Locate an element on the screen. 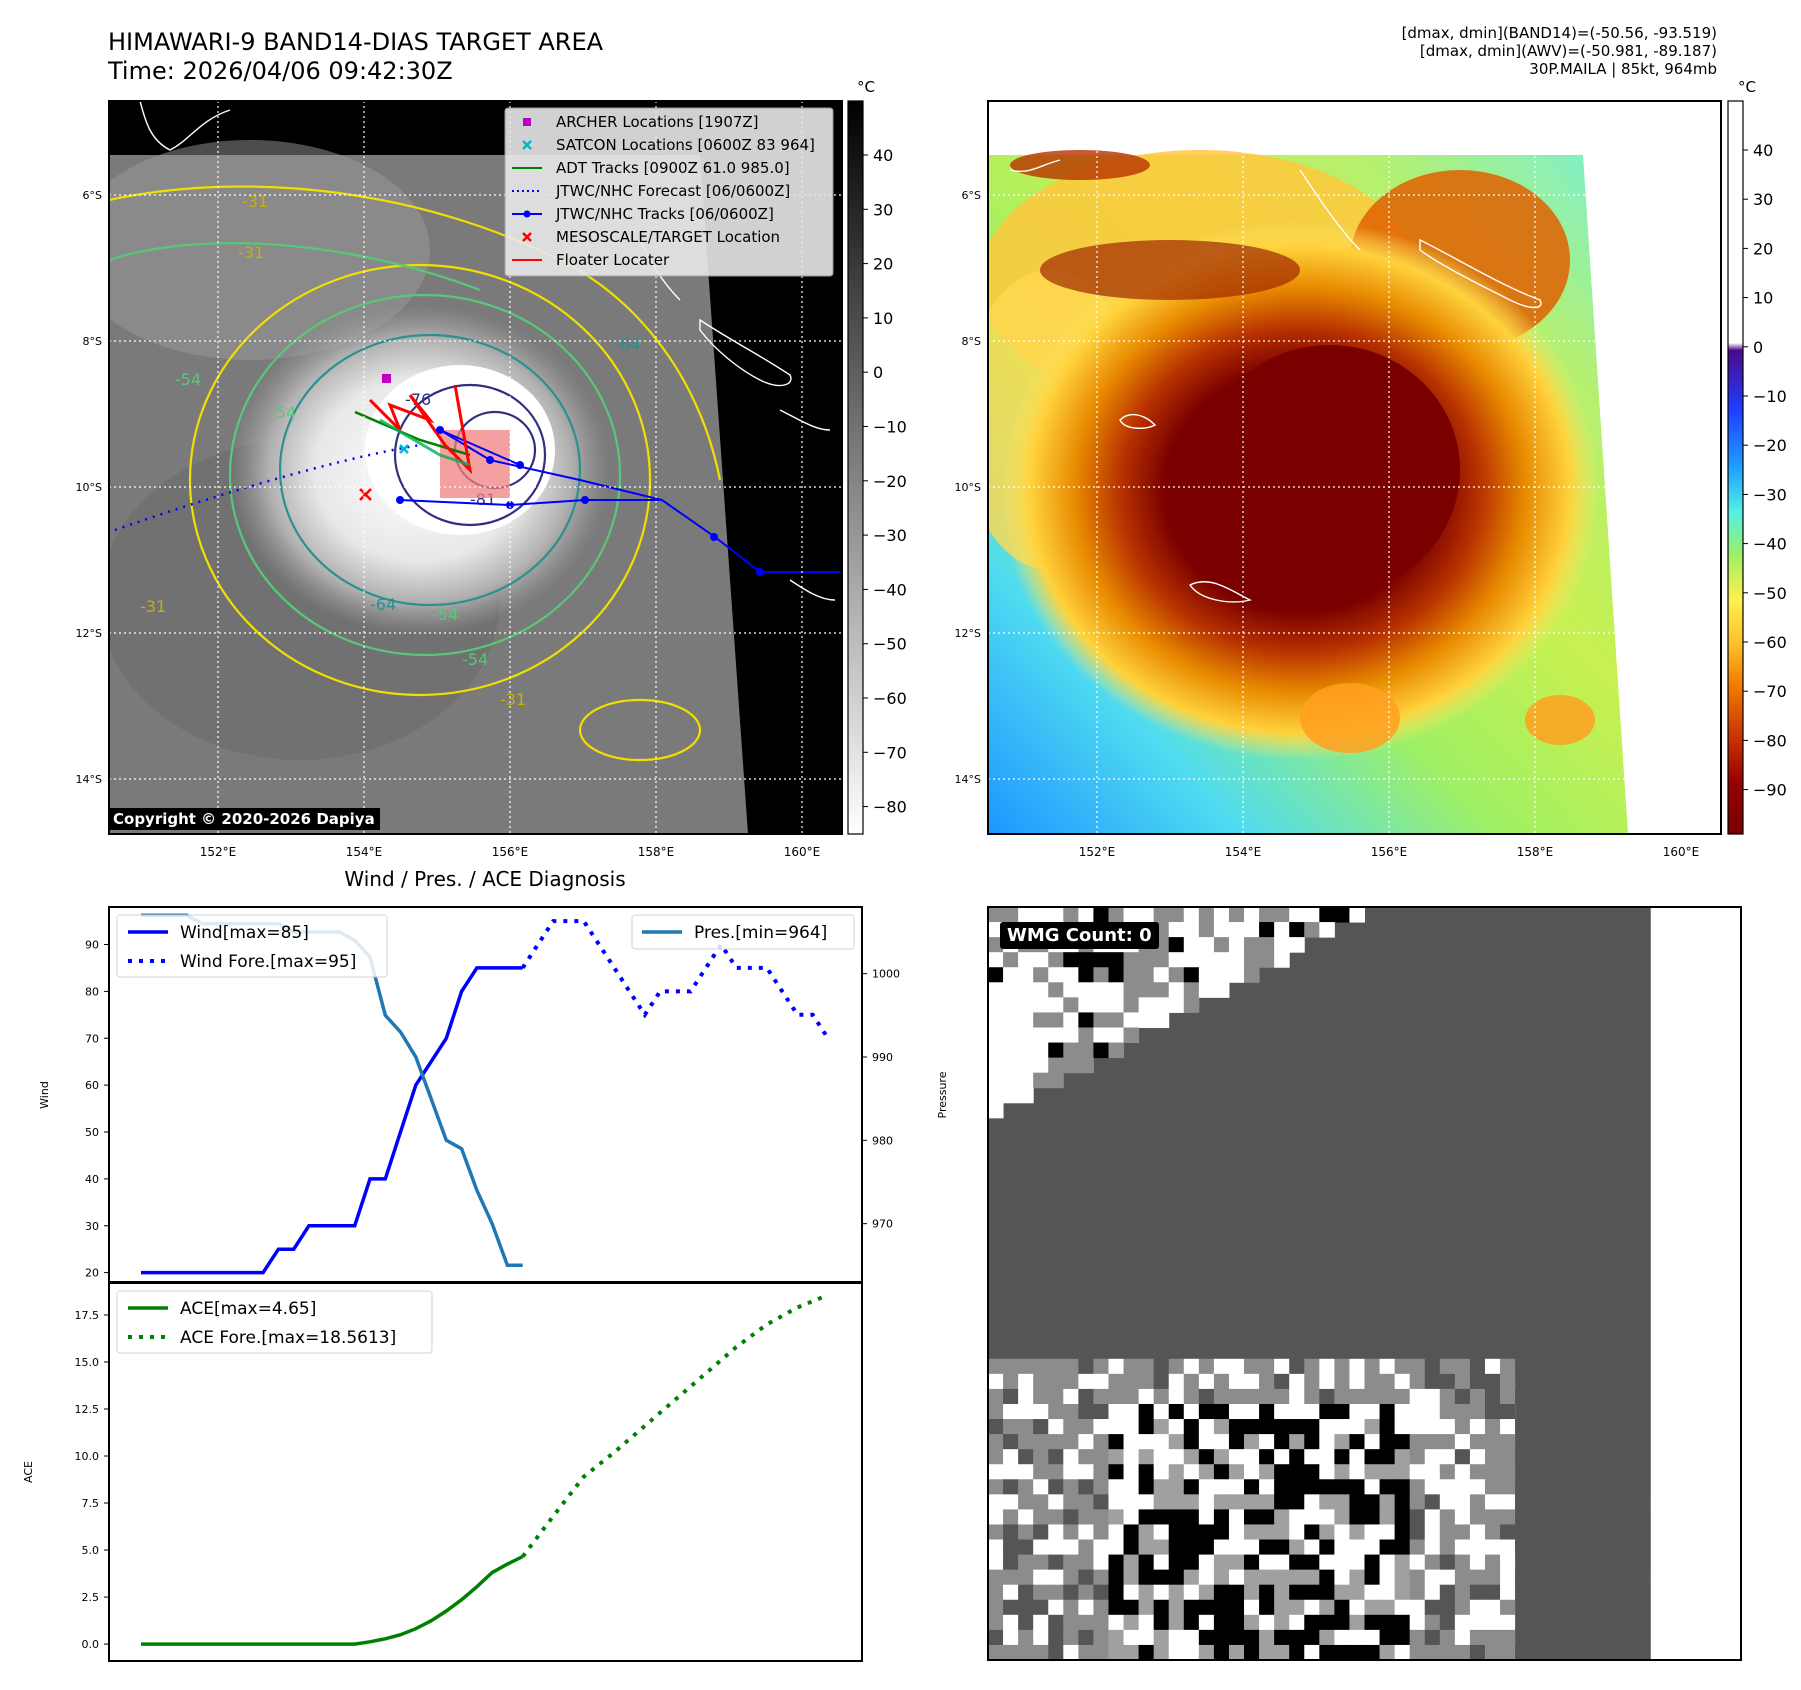 The image size is (1801, 1690). pressure-axis-label: Pressure is located at coordinates (942, 1094).